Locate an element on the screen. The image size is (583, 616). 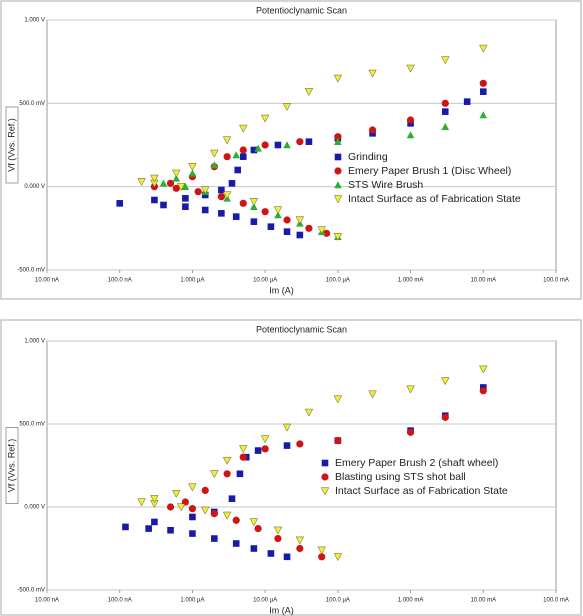
x-tick-label: 1.000 mA is located at coordinates (411, 281).